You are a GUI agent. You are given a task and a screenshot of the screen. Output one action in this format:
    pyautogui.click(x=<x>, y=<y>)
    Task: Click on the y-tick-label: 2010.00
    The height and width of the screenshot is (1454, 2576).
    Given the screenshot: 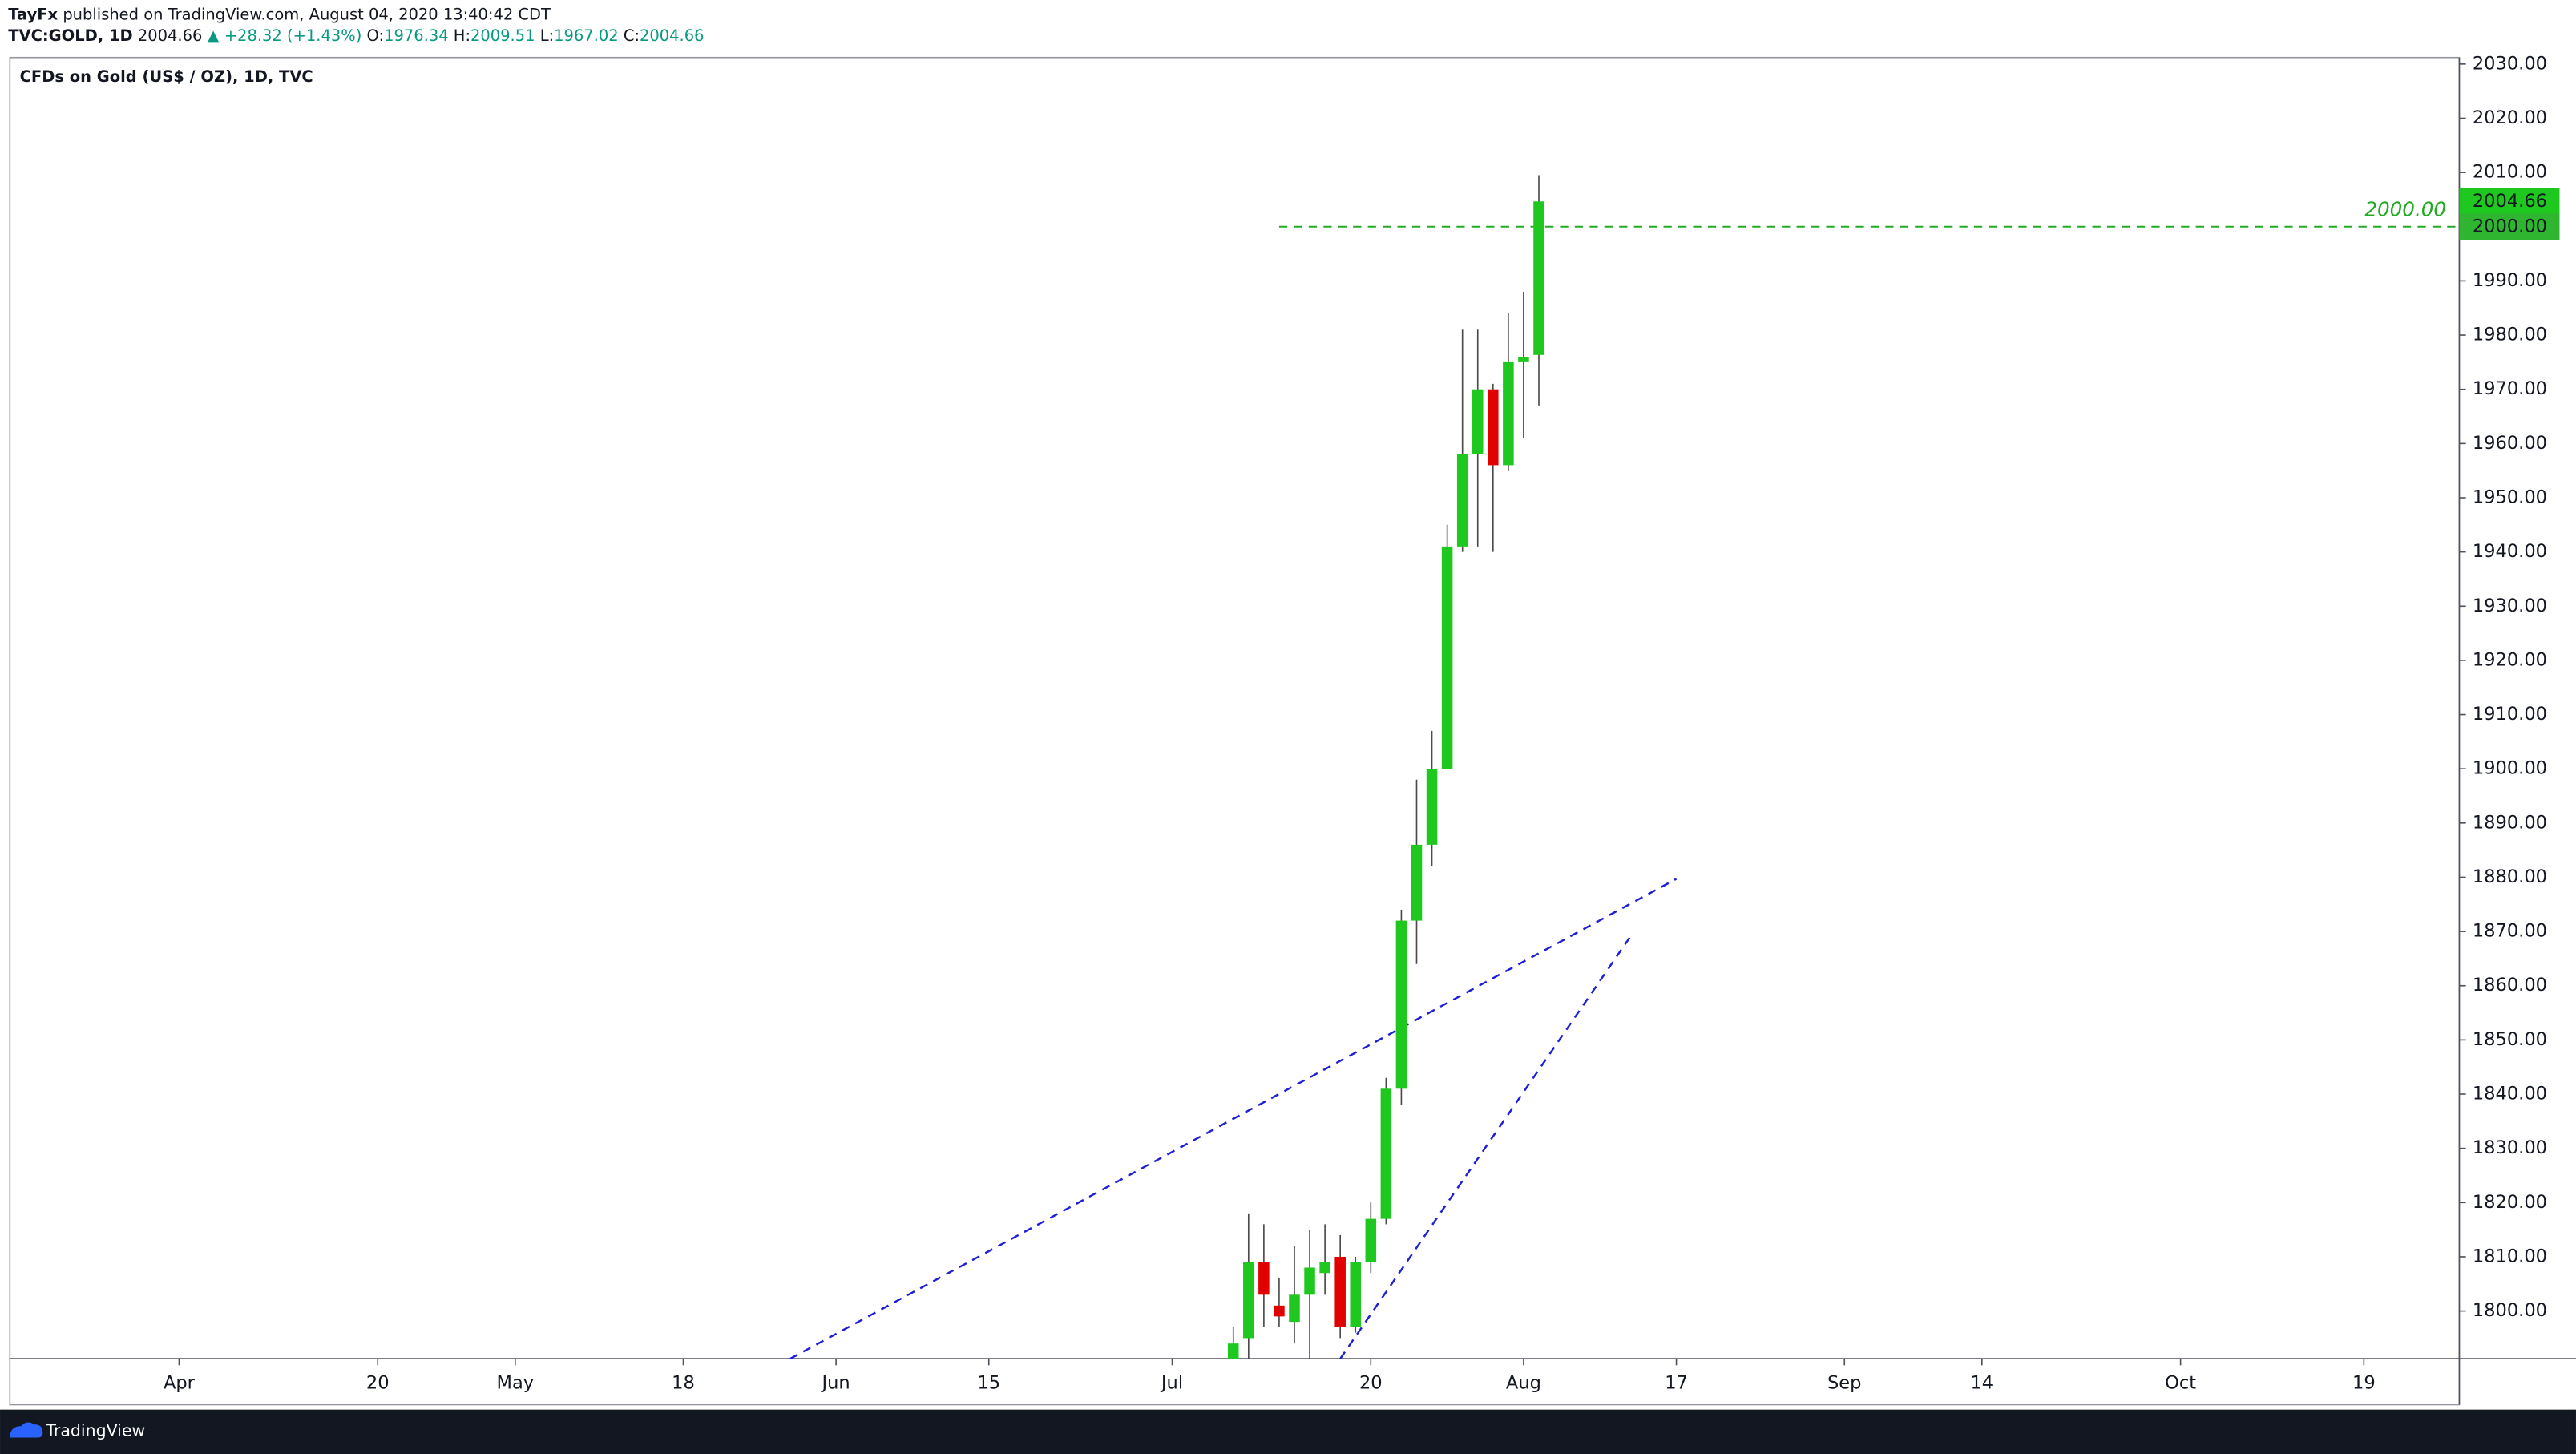 What is the action you would take?
    pyautogui.click(x=2510, y=172)
    